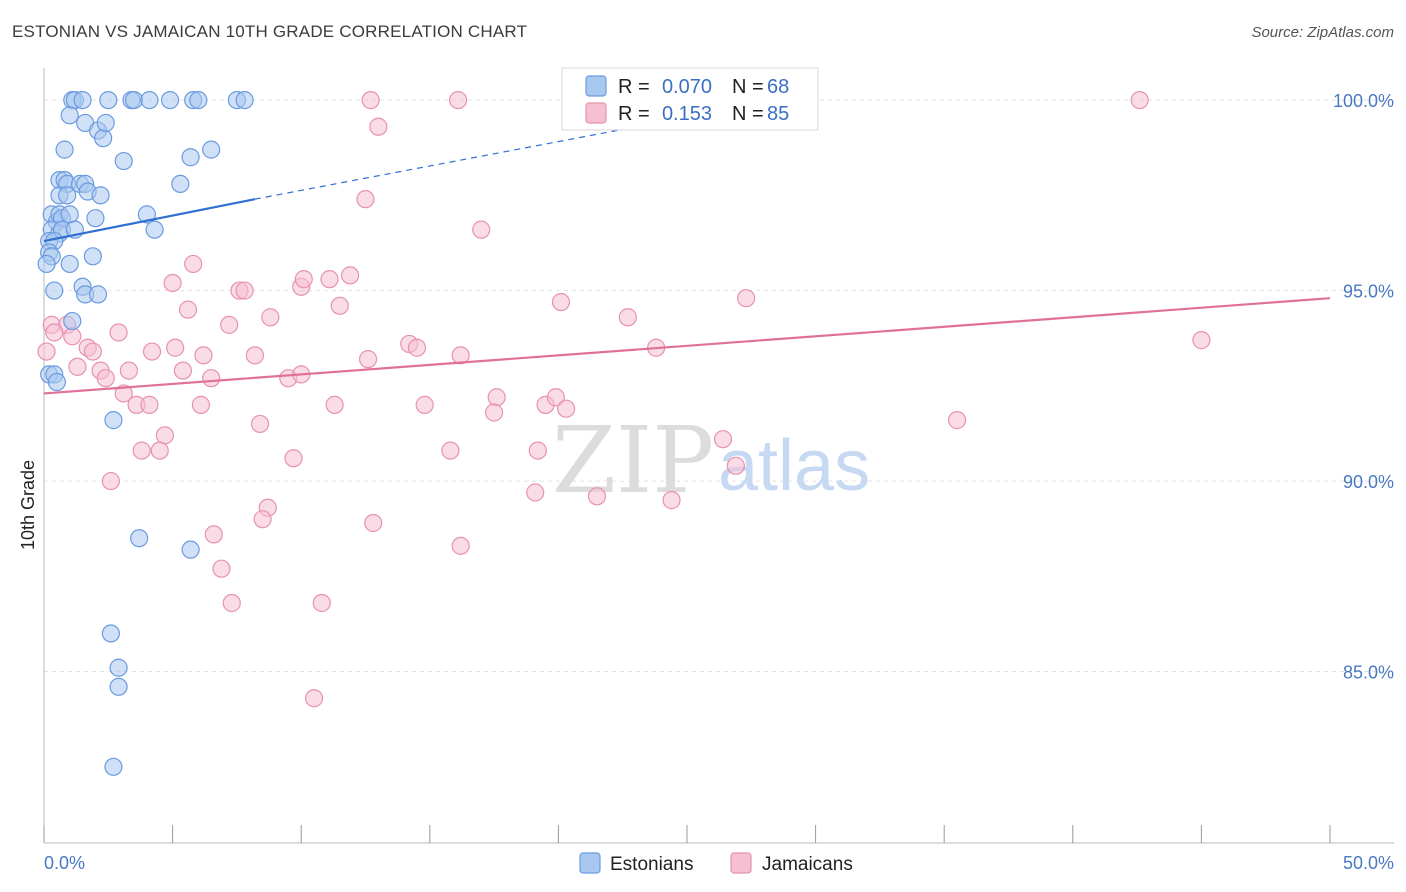 The height and width of the screenshot is (892, 1406). Describe the element at coordinates (64, 863) in the screenshot. I see `x-tick-label-min: 0.0%` at that location.